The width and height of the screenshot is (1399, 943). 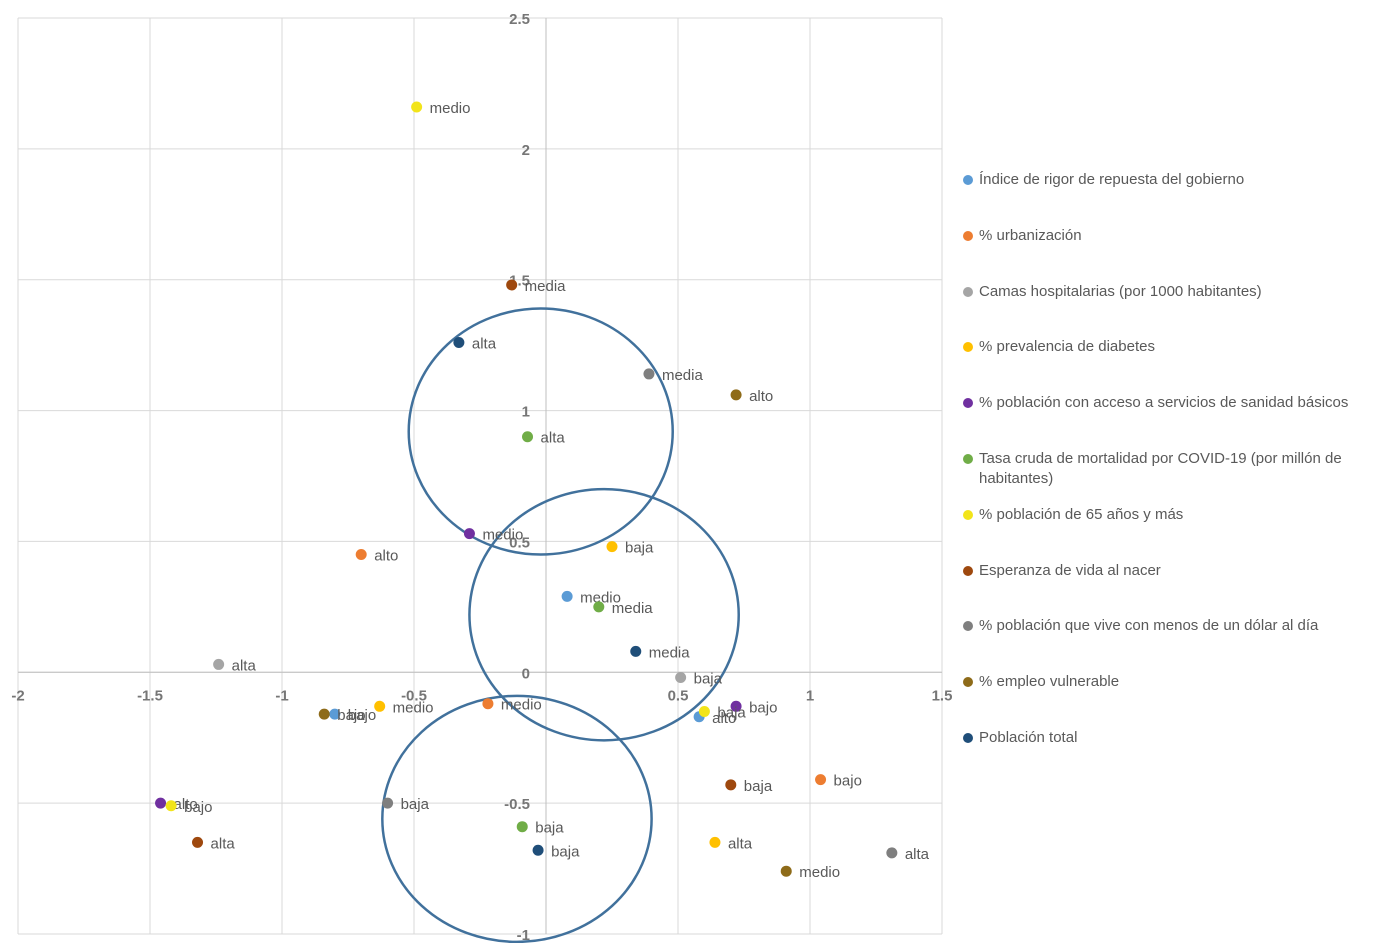 What do you see at coordinates (1067, 347) in the screenshot?
I see `legend-label: % prevalencia de diabetes` at bounding box center [1067, 347].